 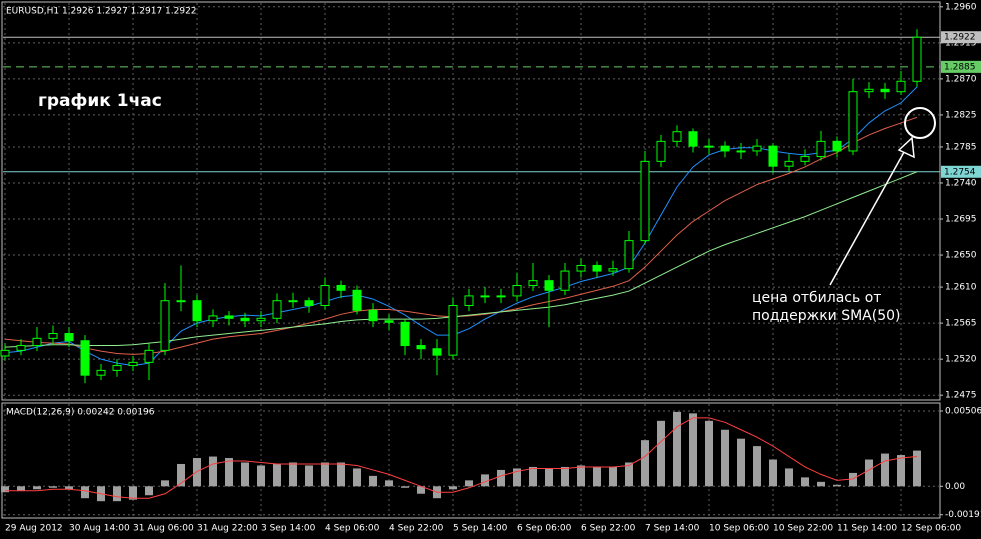 I want to click on arrow-line, so click(x=869, y=215).